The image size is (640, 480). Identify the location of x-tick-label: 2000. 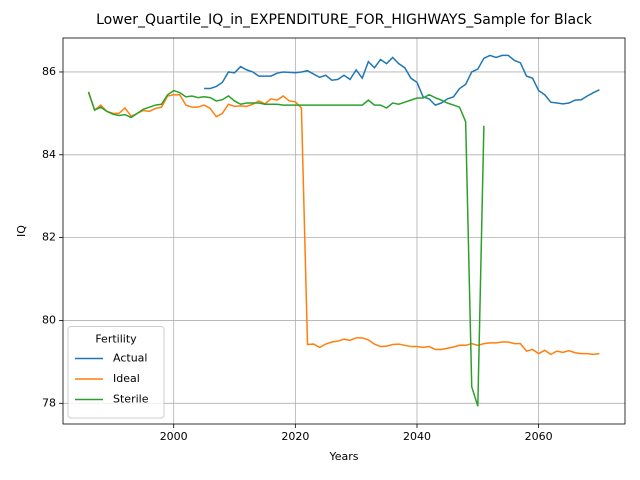
(174, 436).